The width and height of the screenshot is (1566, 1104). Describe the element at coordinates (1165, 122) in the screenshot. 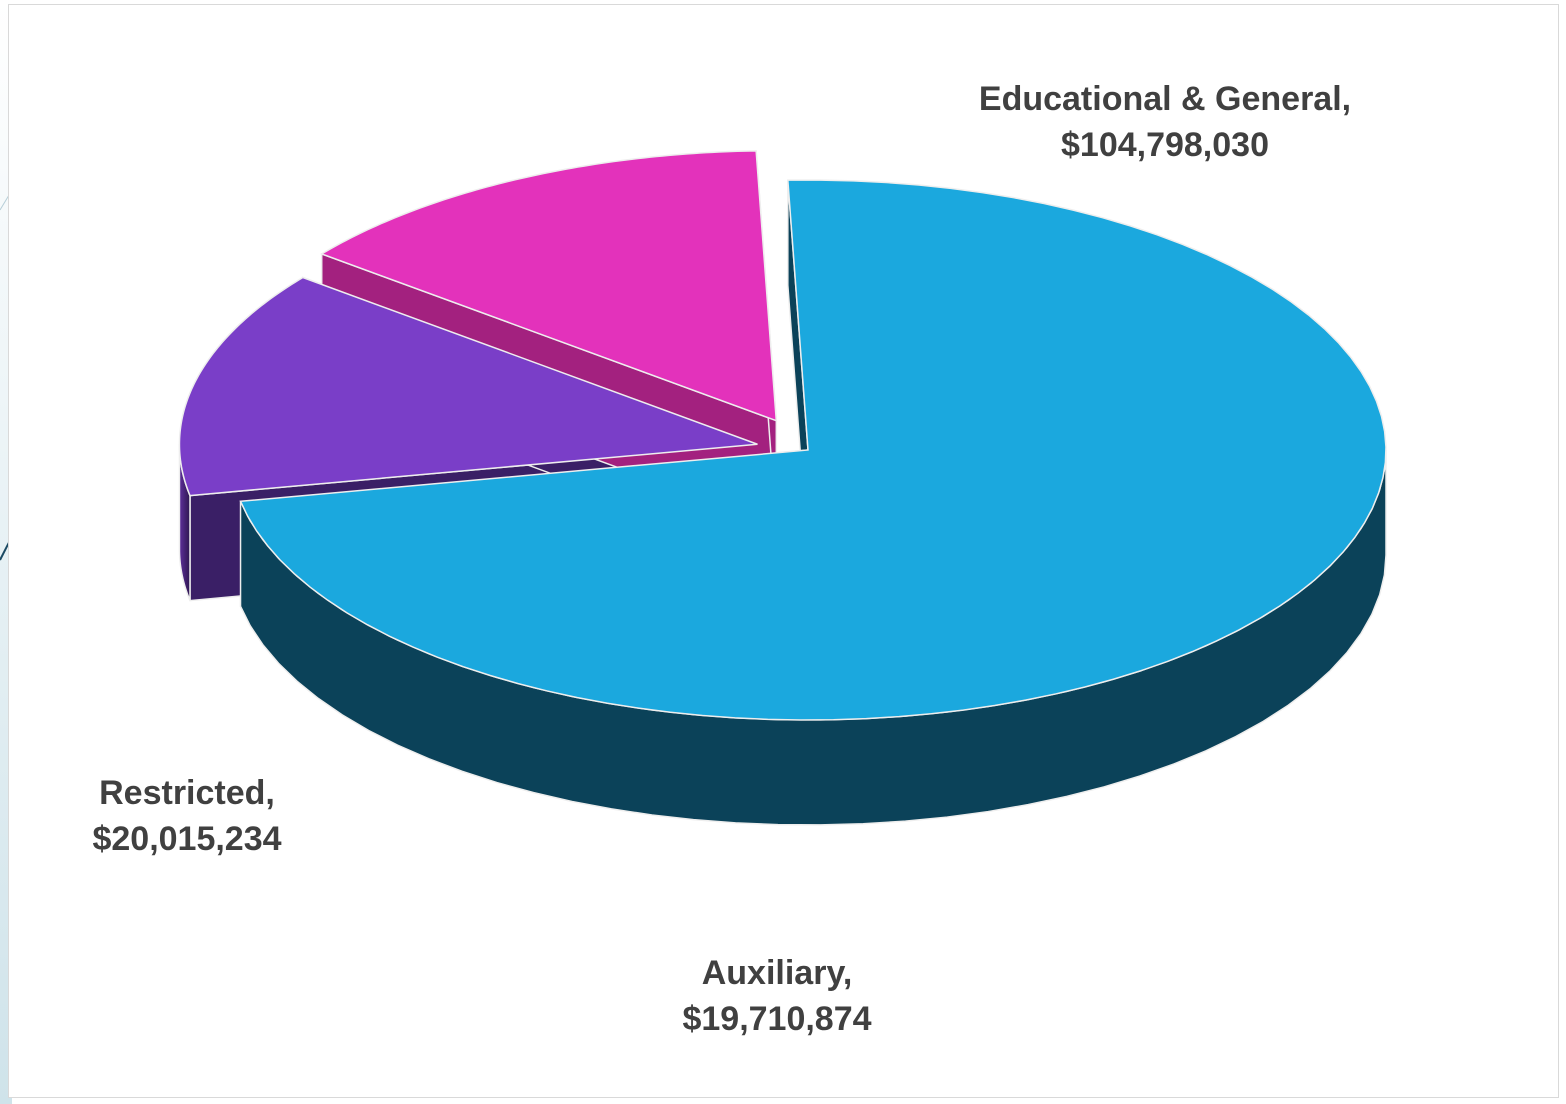

I see `data-label-educational-general: Educational & General, $104,798,030` at that location.